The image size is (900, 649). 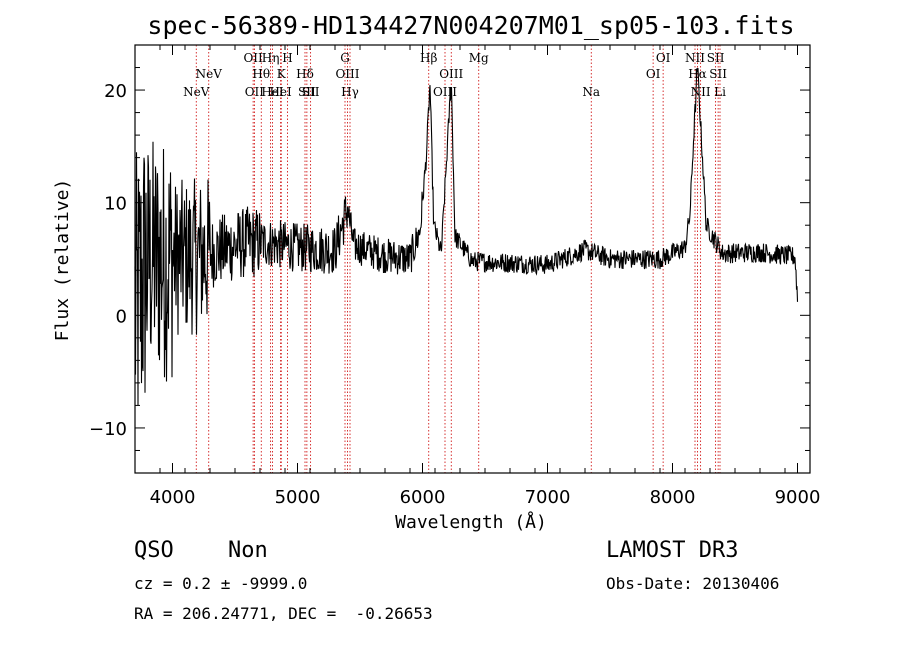 What do you see at coordinates (305, 74) in the screenshot?
I see `emission-line-label: Hδ` at bounding box center [305, 74].